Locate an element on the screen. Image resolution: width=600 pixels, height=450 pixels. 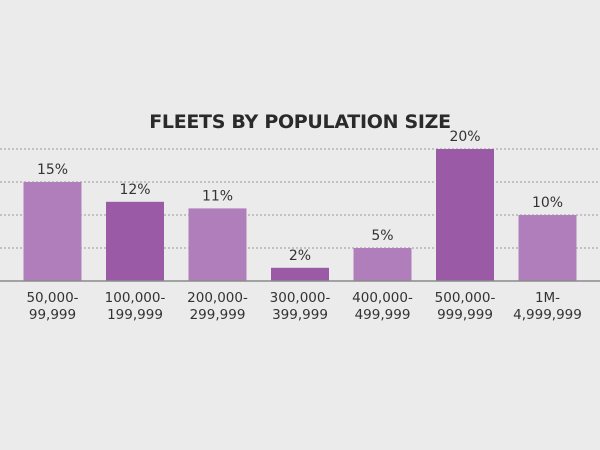
value-label-2: 12% is located at coordinates (134, 190).